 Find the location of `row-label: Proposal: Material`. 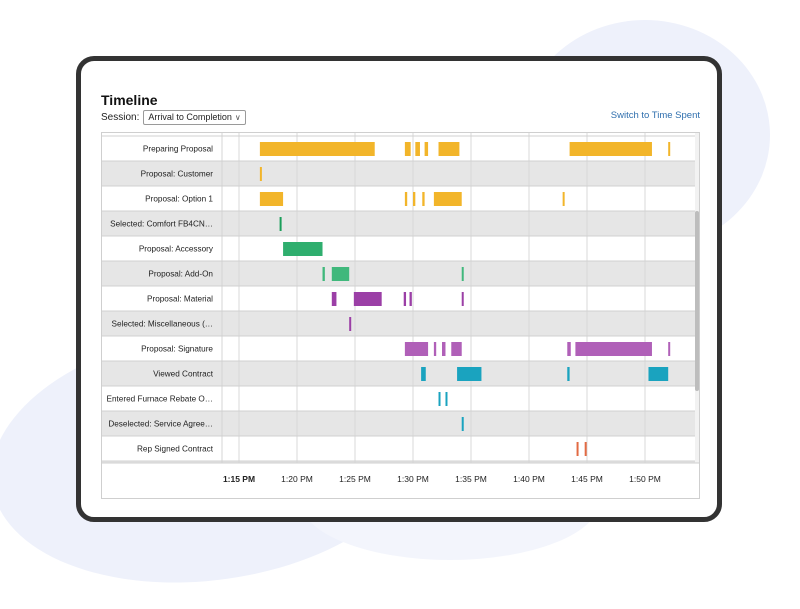

row-label: Proposal: Material is located at coordinates (180, 299).